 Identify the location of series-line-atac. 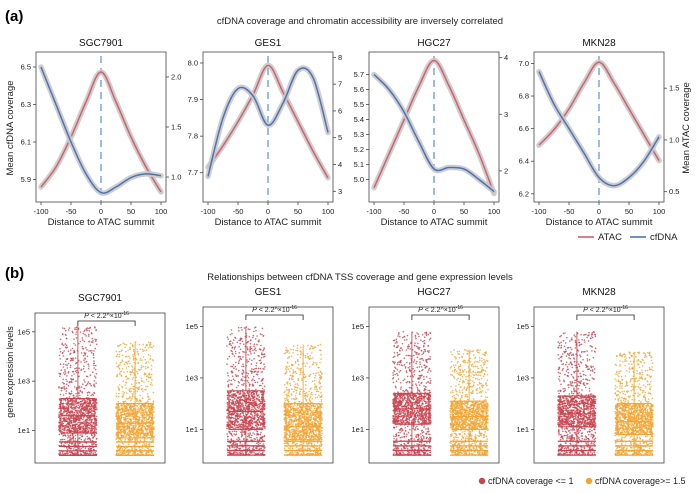
(101, 132).